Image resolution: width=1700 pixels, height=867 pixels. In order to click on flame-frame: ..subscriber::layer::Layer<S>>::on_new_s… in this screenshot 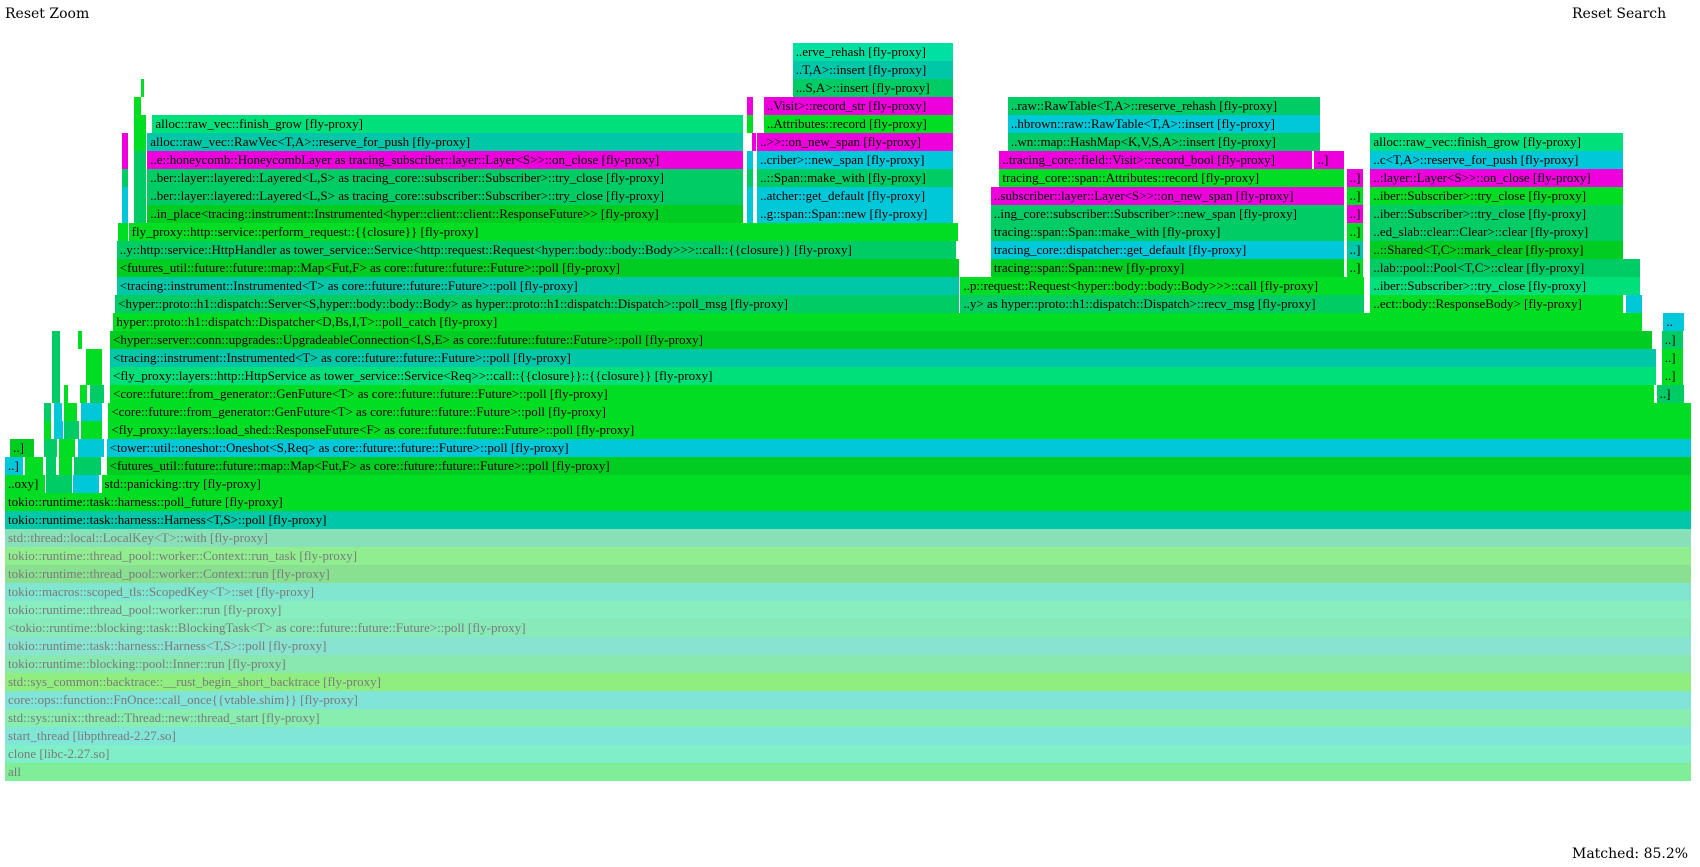, I will do `click(1167, 196)`.